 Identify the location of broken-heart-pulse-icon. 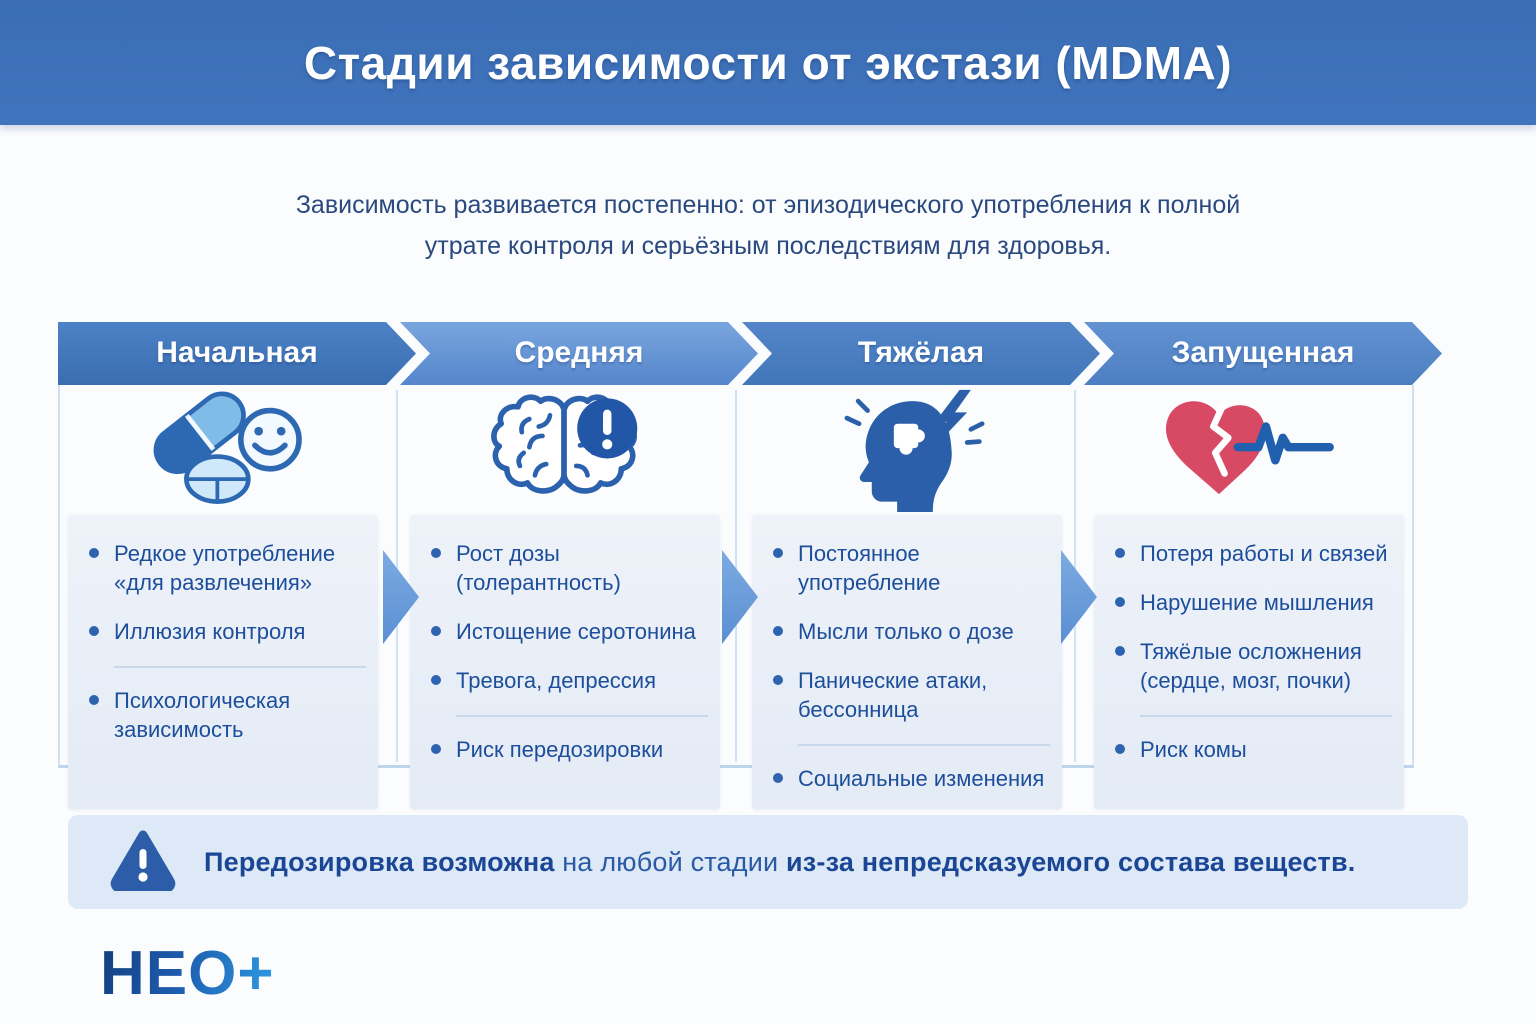
(1249, 450).